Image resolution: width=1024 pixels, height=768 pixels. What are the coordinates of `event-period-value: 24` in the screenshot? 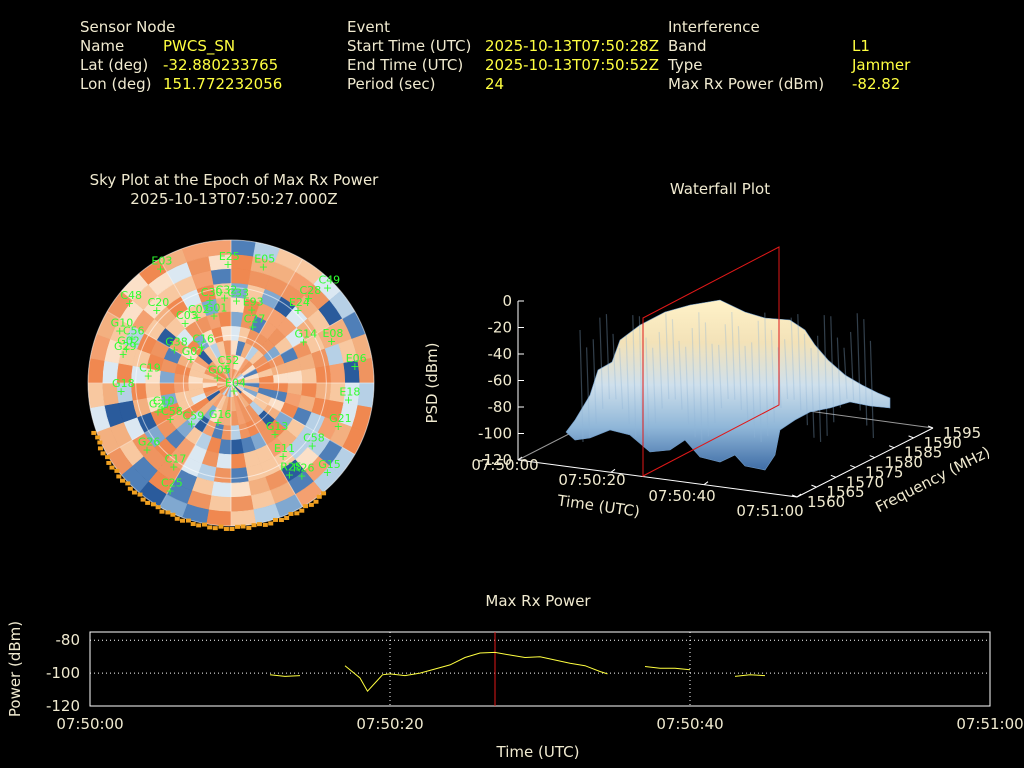 It's located at (495, 84).